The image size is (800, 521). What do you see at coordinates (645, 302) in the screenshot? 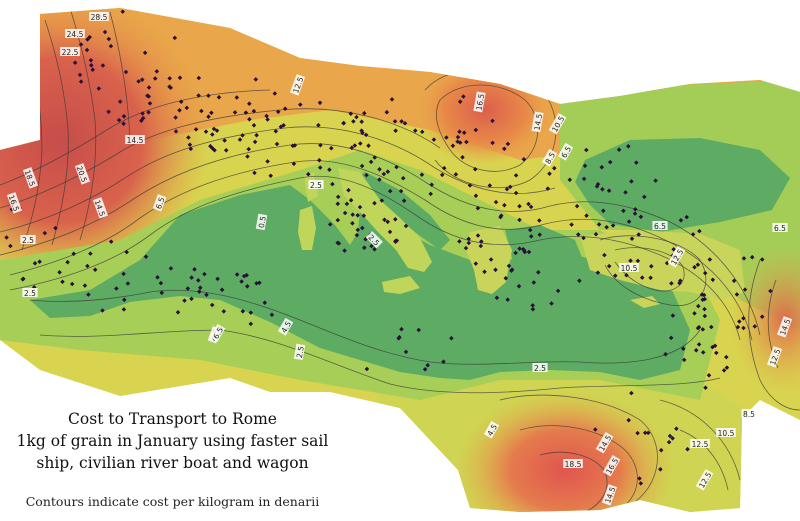
I see `cyprus` at bounding box center [645, 302].